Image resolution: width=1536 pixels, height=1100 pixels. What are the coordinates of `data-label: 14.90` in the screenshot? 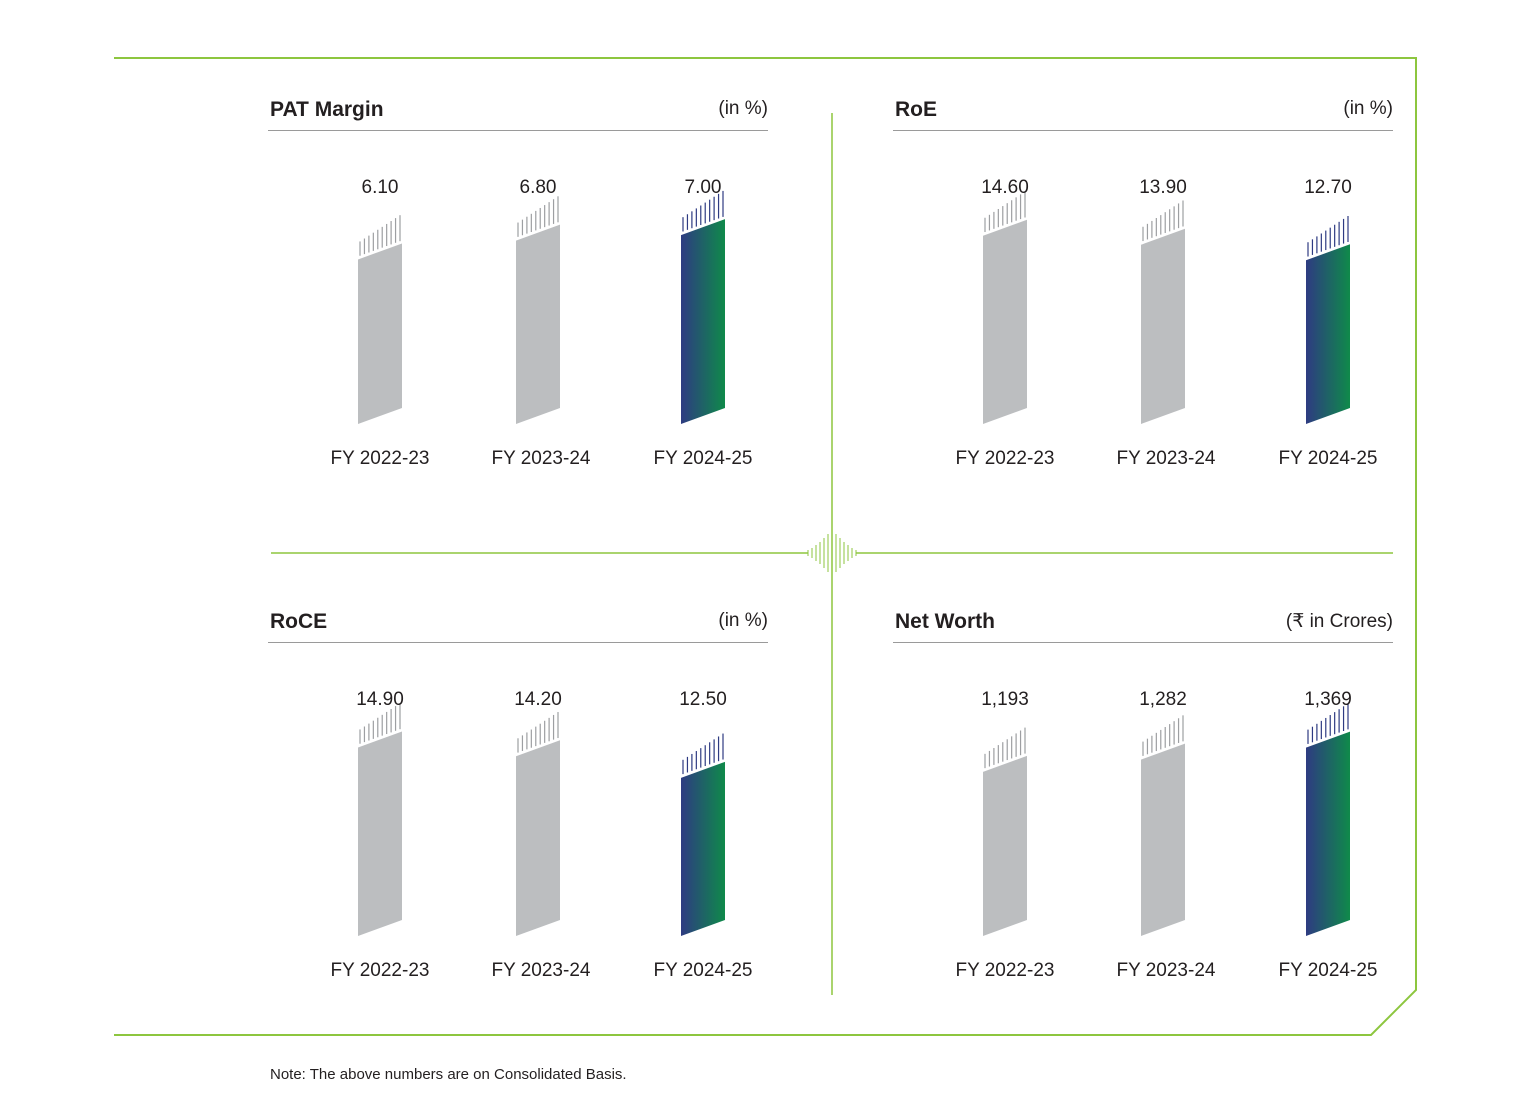 It's located at (380, 699).